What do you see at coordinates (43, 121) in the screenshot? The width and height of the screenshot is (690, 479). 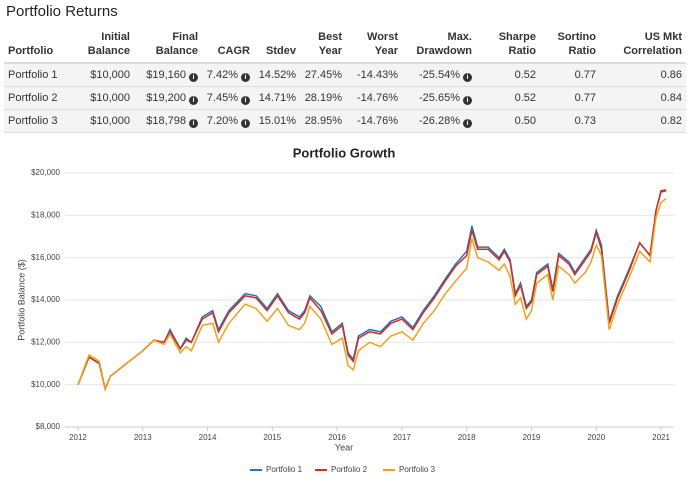 I see `table-cell: Portfolio 3` at bounding box center [43, 121].